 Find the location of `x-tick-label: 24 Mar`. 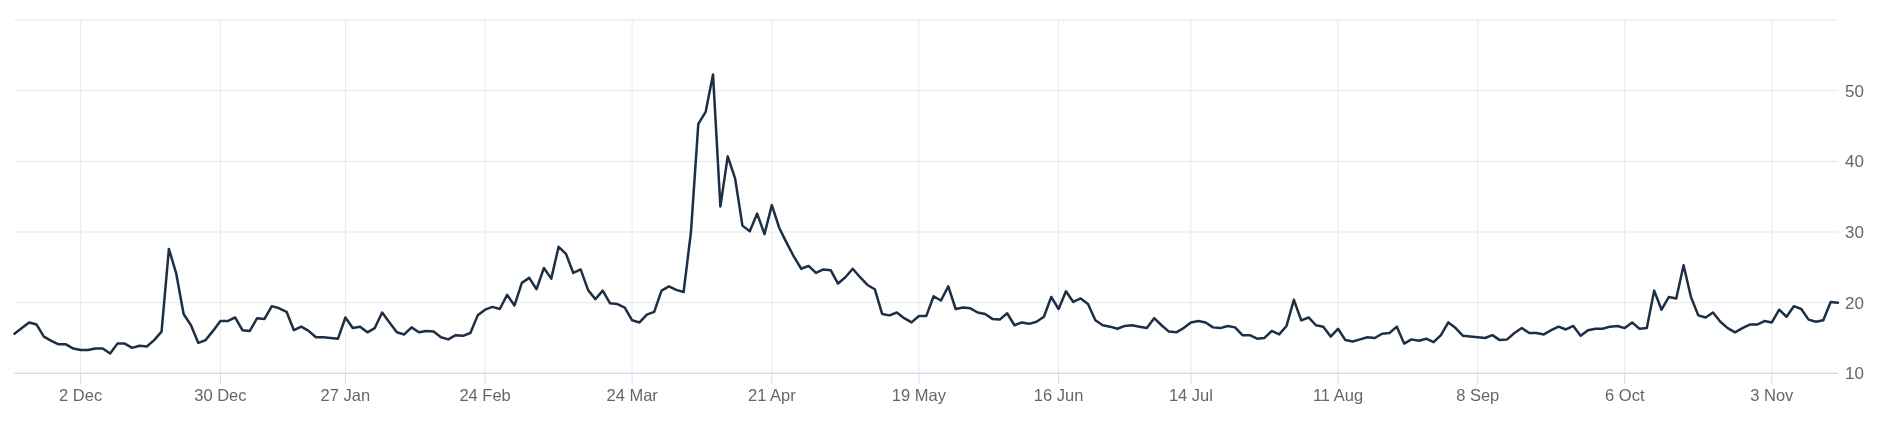

x-tick-label: 24 Mar is located at coordinates (632, 395).